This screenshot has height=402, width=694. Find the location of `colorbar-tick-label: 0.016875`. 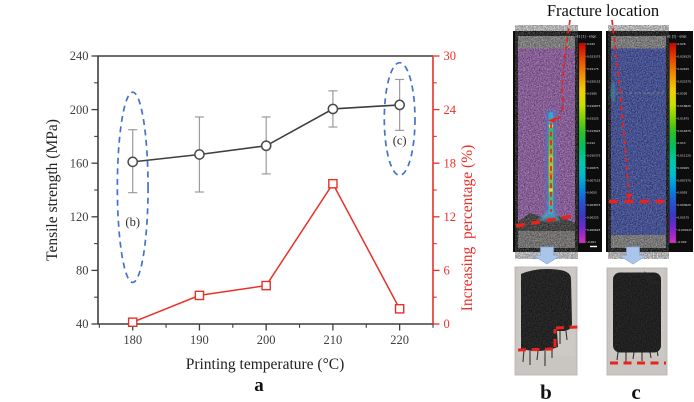

colorbar-tick-label: 0.016875 is located at coordinates (594, 106).